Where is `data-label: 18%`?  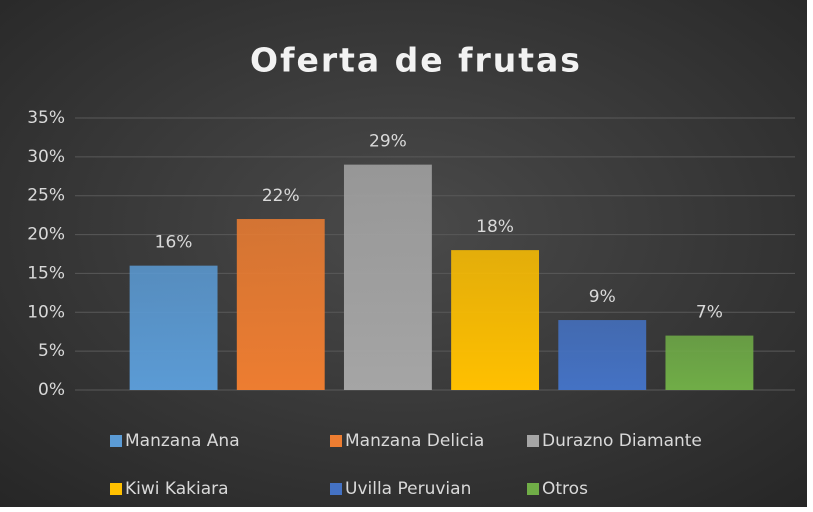 data-label: 18% is located at coordinates (495, 227).